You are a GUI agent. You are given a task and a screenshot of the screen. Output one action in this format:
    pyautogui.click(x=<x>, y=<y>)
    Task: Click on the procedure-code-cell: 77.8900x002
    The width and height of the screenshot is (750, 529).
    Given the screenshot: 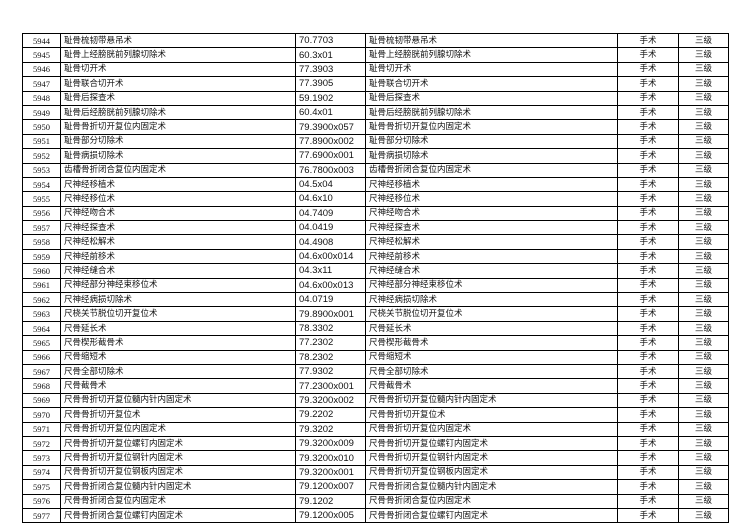 What is the action you would take?
    pyautogui.click(x=330, y=141)
    